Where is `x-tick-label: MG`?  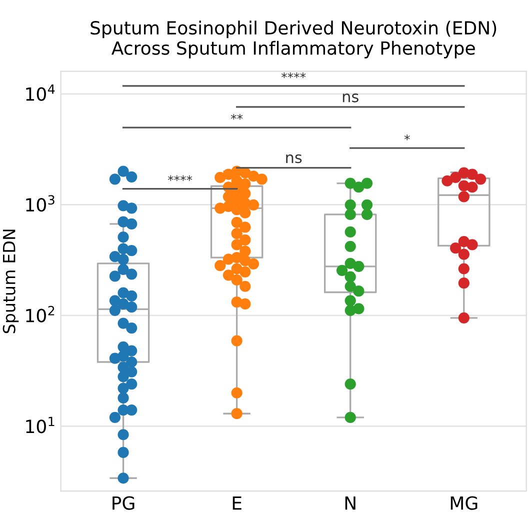 x-tick-label: MG is located at coordinates (464, 503).